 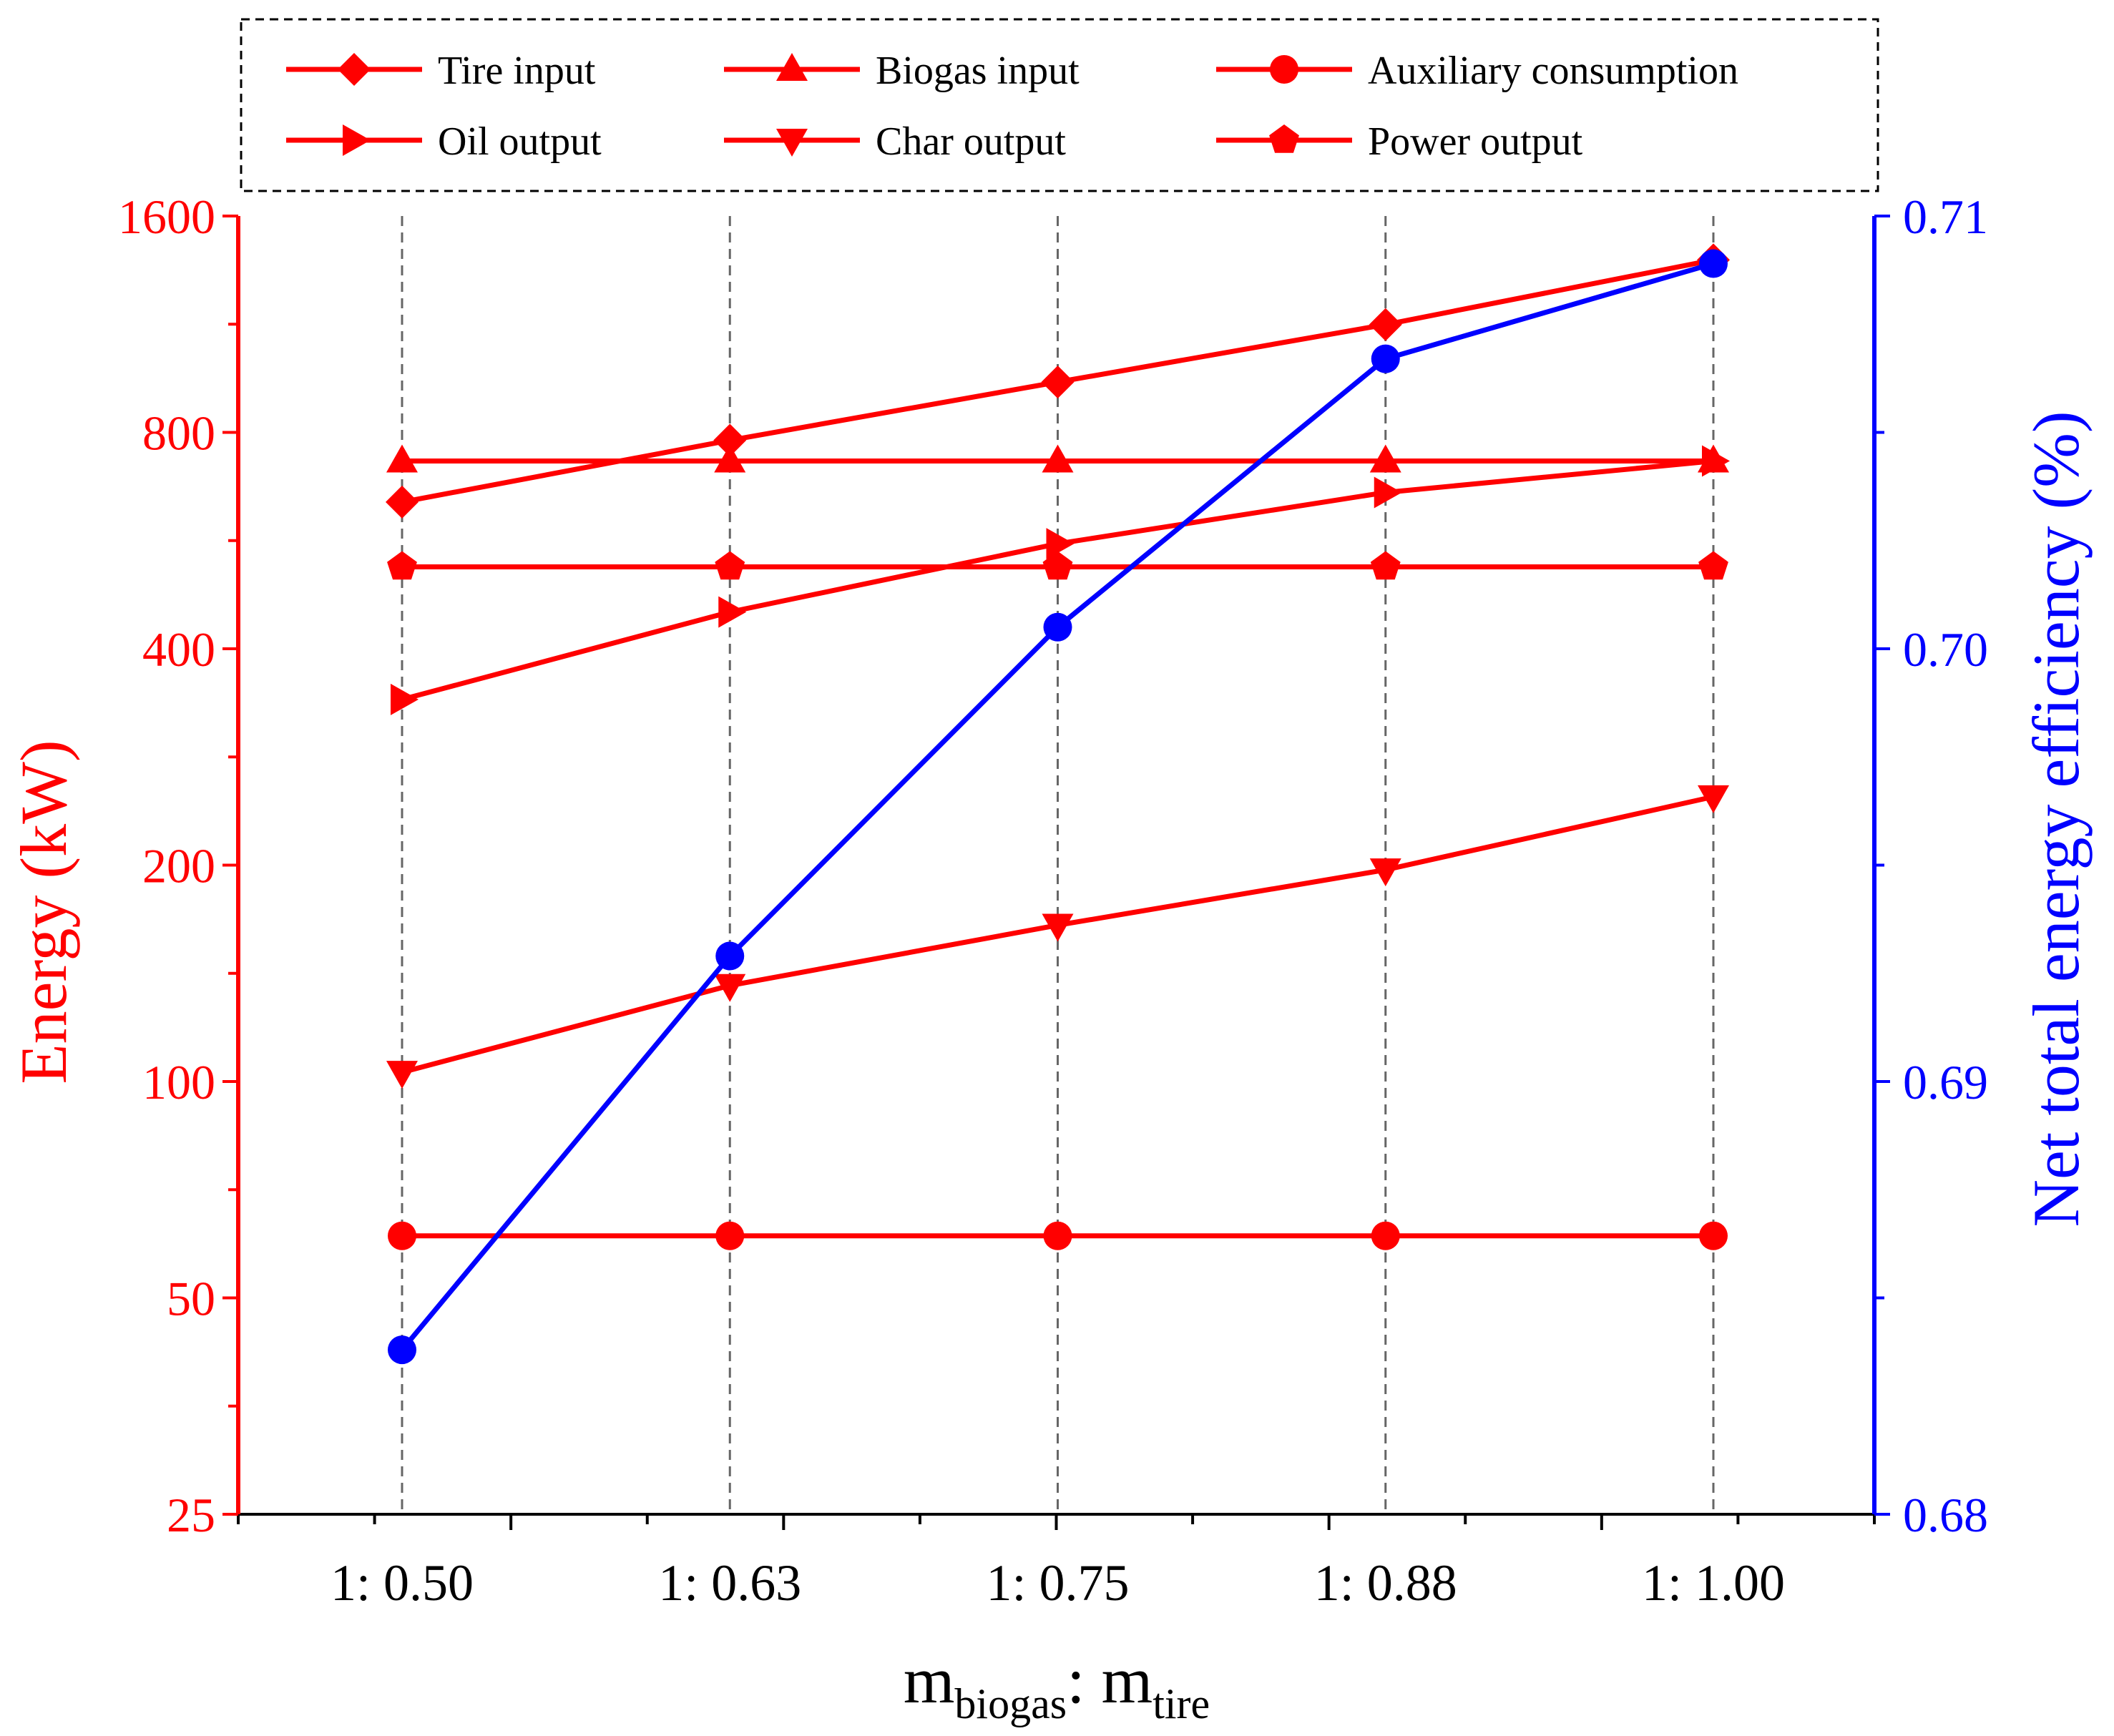 What do you see at coordinates (178, 866) in the screenshot?
I see `left-tick-label: 200` at bounding box center [178, 866].